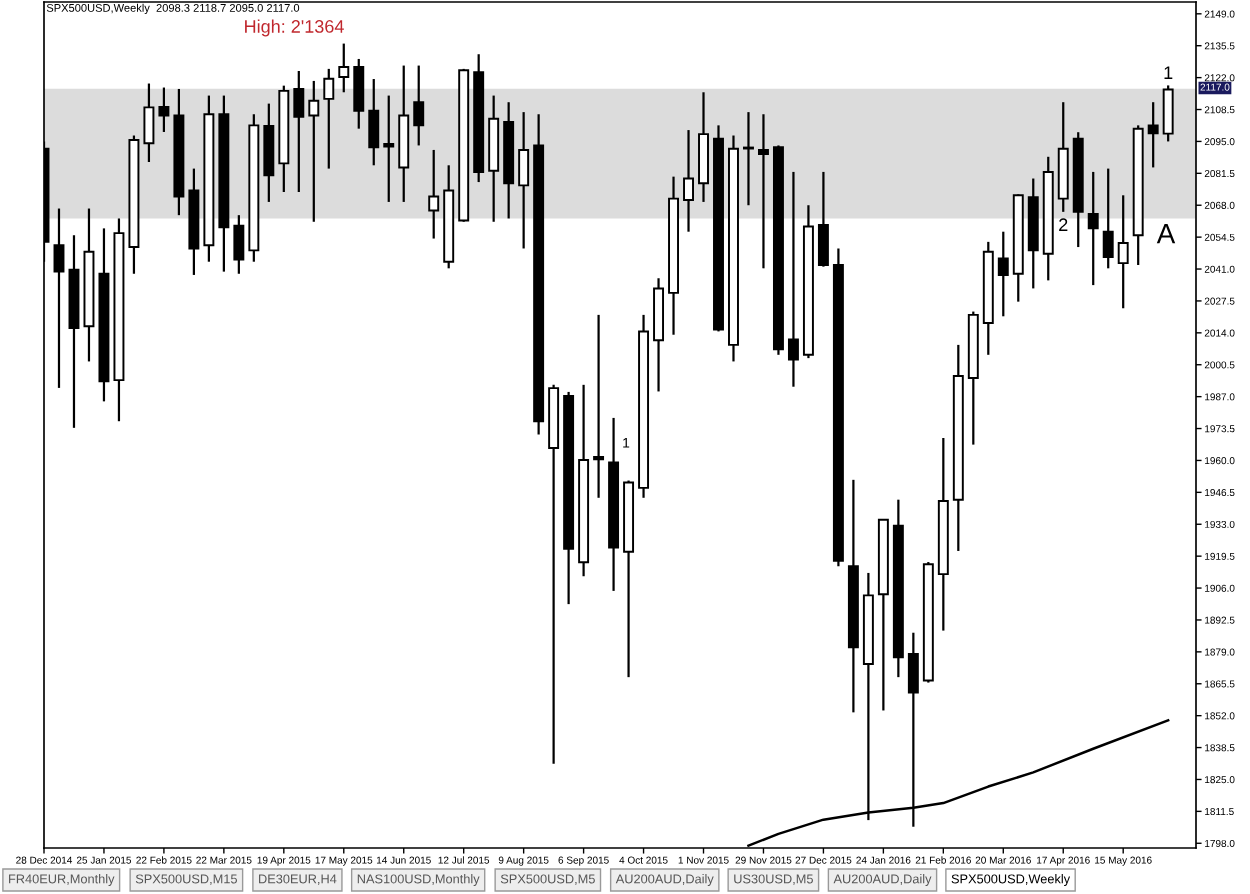 This screenshot has width=1250, height=894. Describe the element at coordinates (294, 28) in the screenshot. I see `annotation: High: 2'1364` at that location.